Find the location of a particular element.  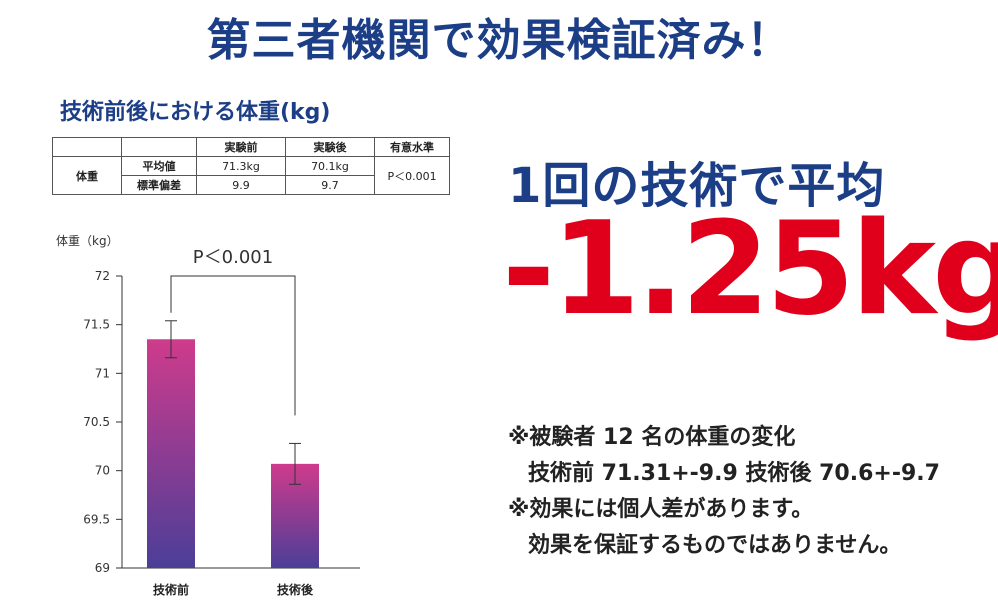

significance-bracket is located at coordinates (233, 345).